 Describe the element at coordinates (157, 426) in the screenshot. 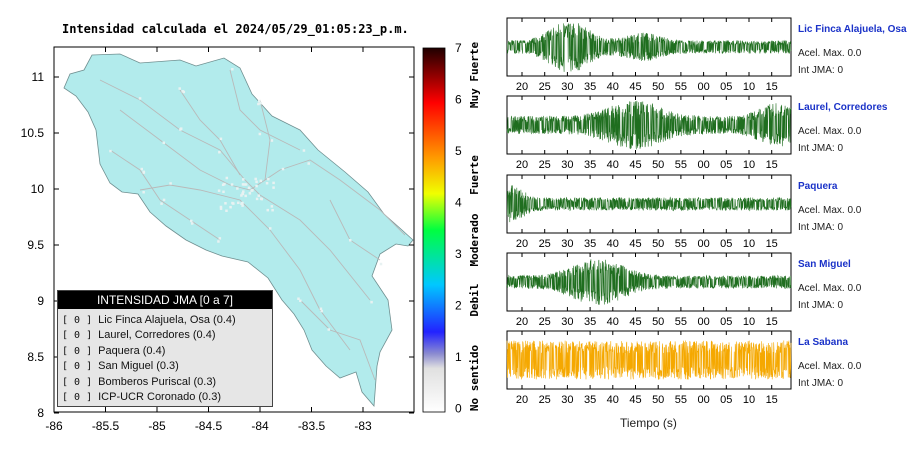

I see `map-x-tick: -85` at that location.